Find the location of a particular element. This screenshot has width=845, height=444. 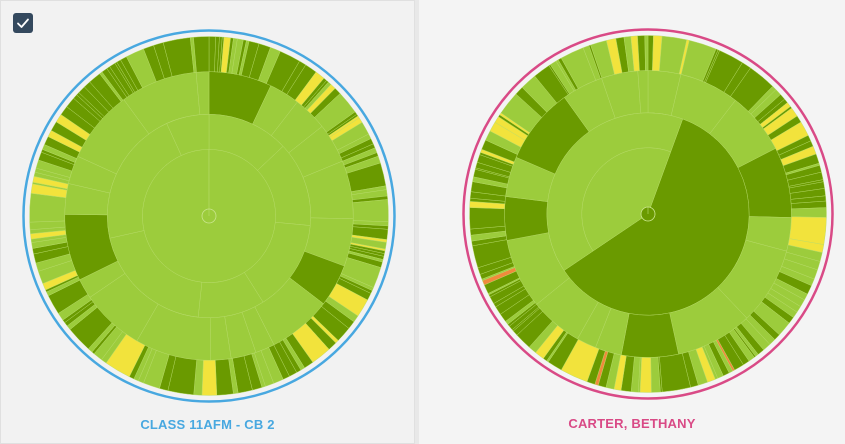

student-label: CARTER, BETHANY is located at coordinates (632, 423).